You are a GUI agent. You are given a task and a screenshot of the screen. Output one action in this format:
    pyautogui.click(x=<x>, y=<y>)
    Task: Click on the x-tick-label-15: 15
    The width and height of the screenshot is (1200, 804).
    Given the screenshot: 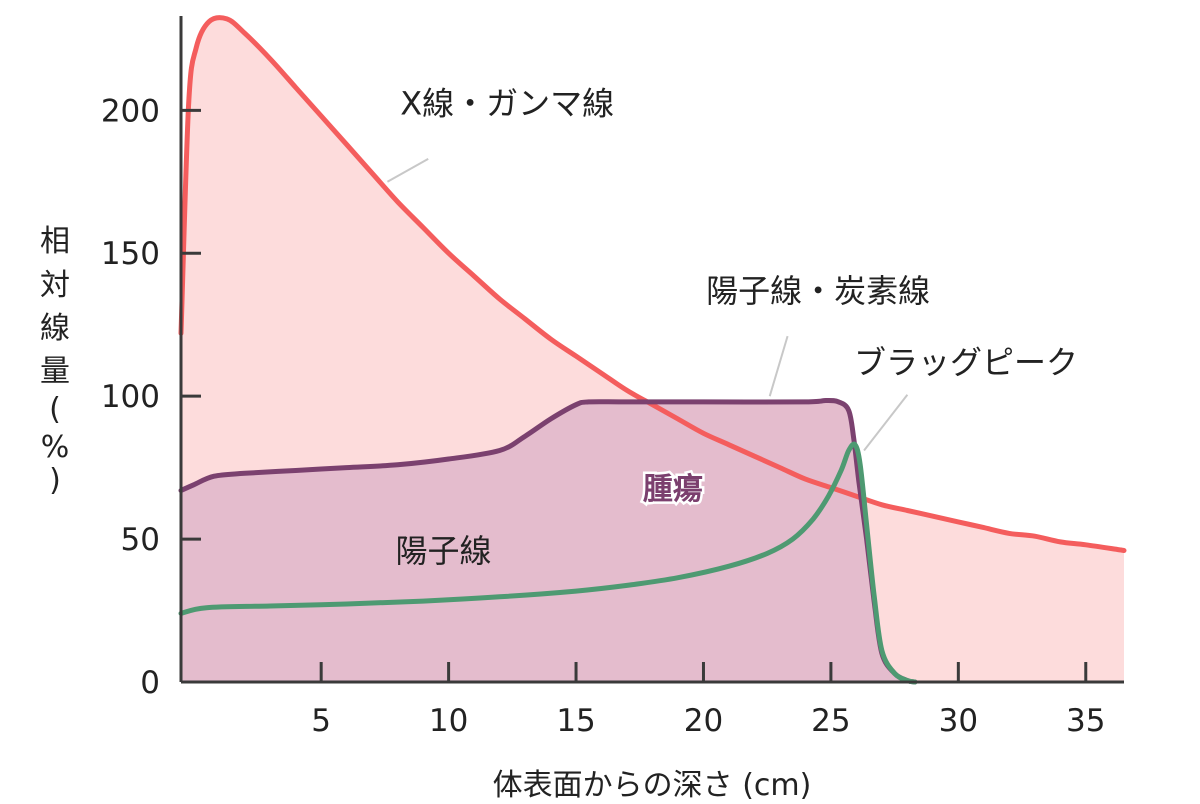 What is the action you would take?
    pyautogui.click(x=575, y=721)
    